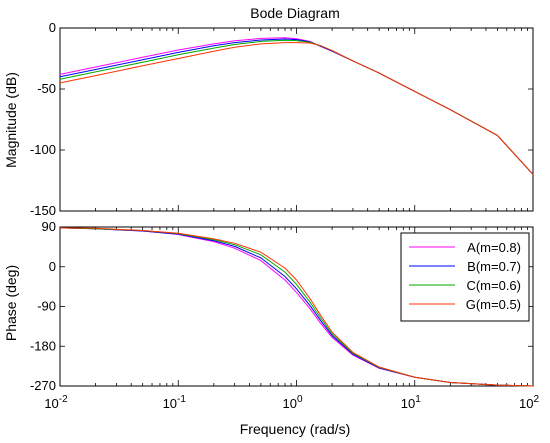  I want to click on y-tick-label: -270, so click(43, 385).